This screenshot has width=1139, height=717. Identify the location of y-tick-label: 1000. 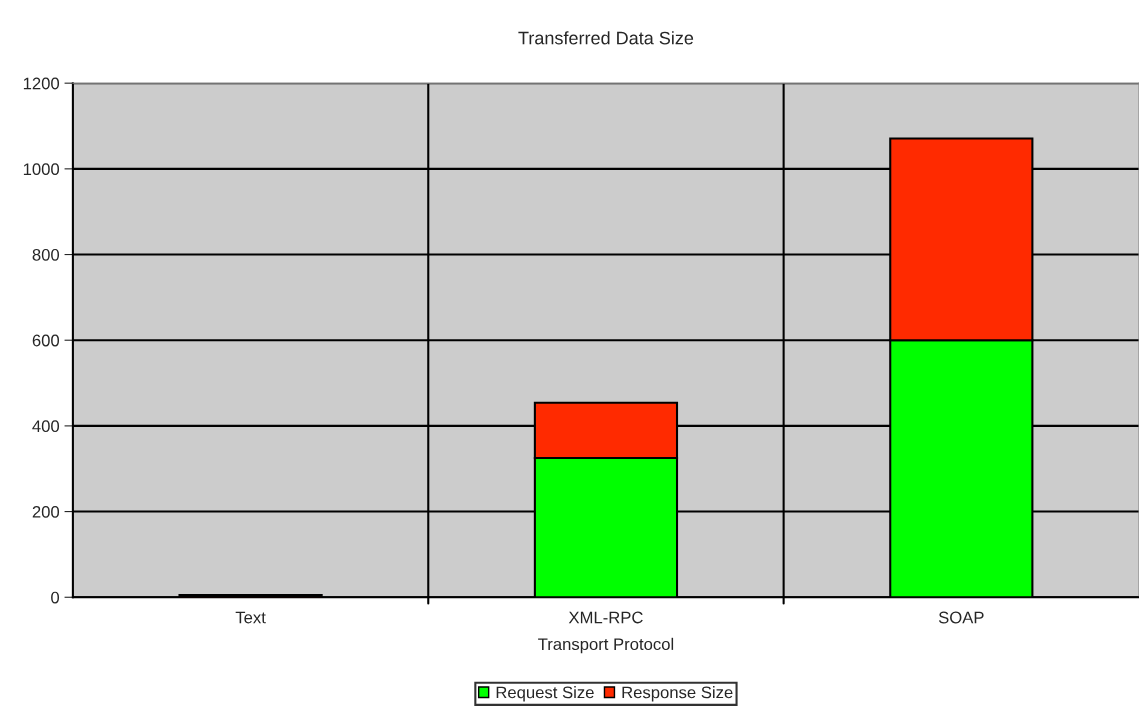
(41, 169).